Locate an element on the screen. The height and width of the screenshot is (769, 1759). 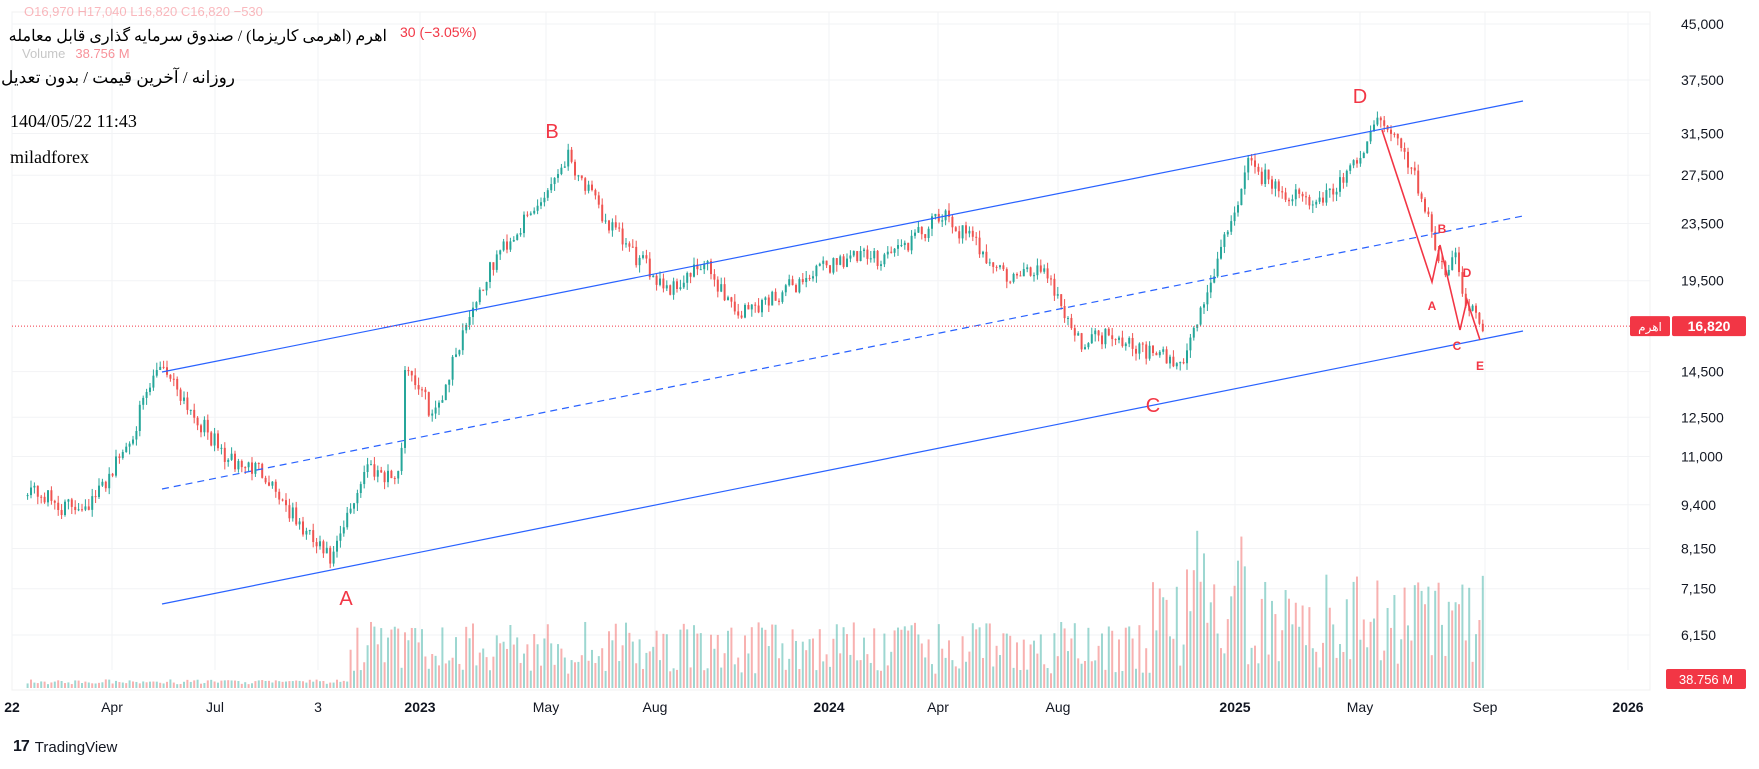
ohlc-readout: O16,970 H17,040 L16,820 C16,820 −530 is located at coordinates (143, 11).